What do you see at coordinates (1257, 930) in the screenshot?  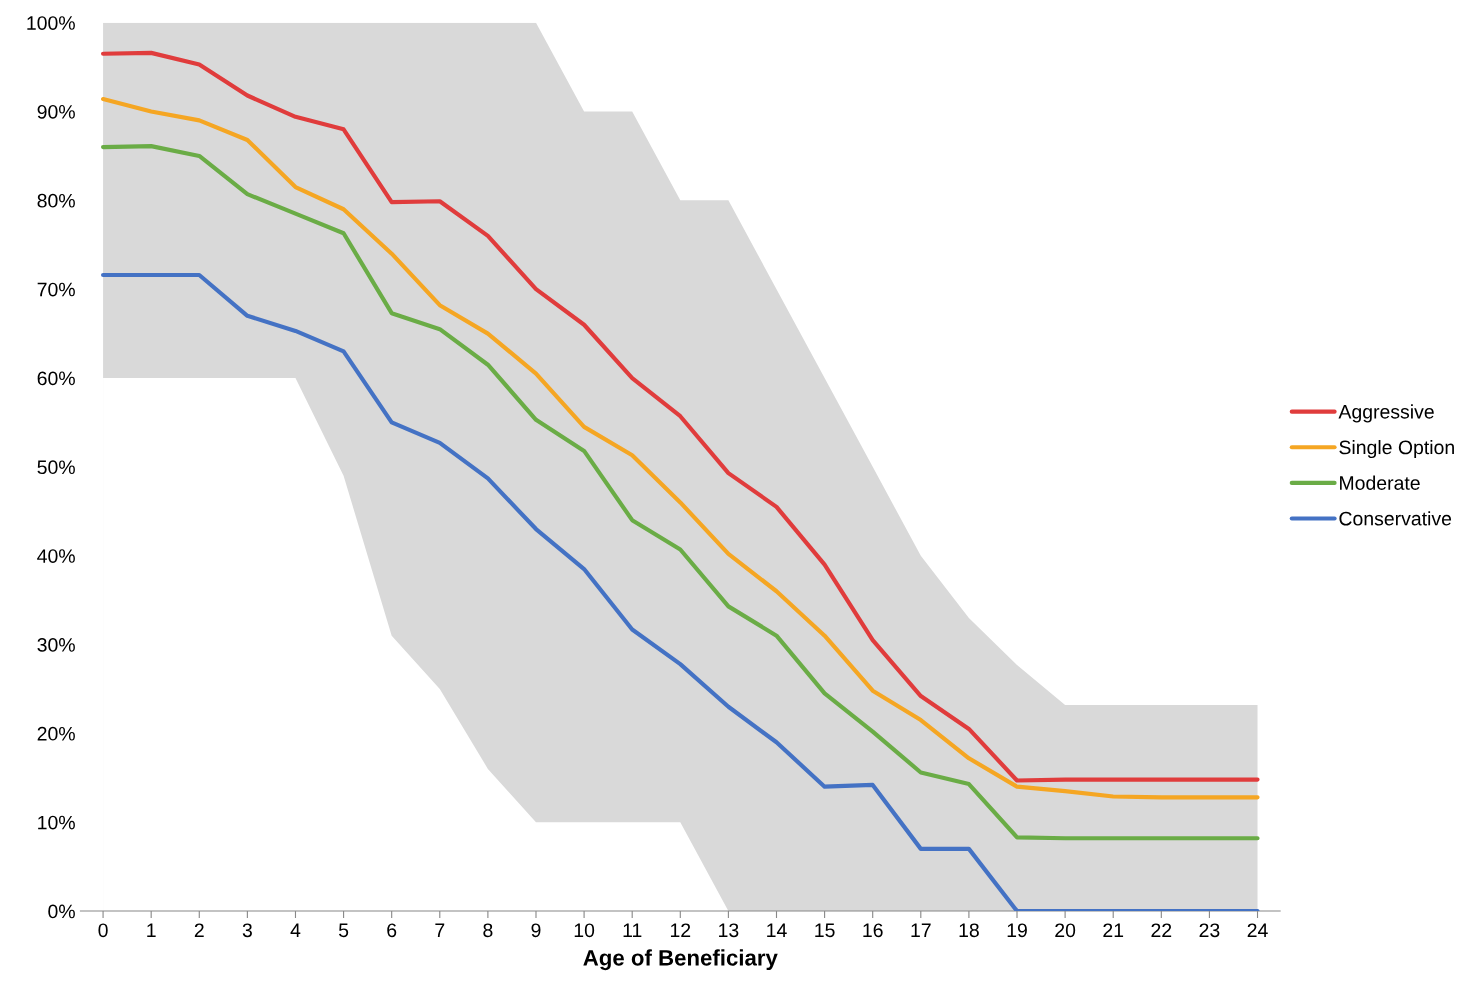 I see `x-tick-label: 24` at bounding box center [1257, 930].